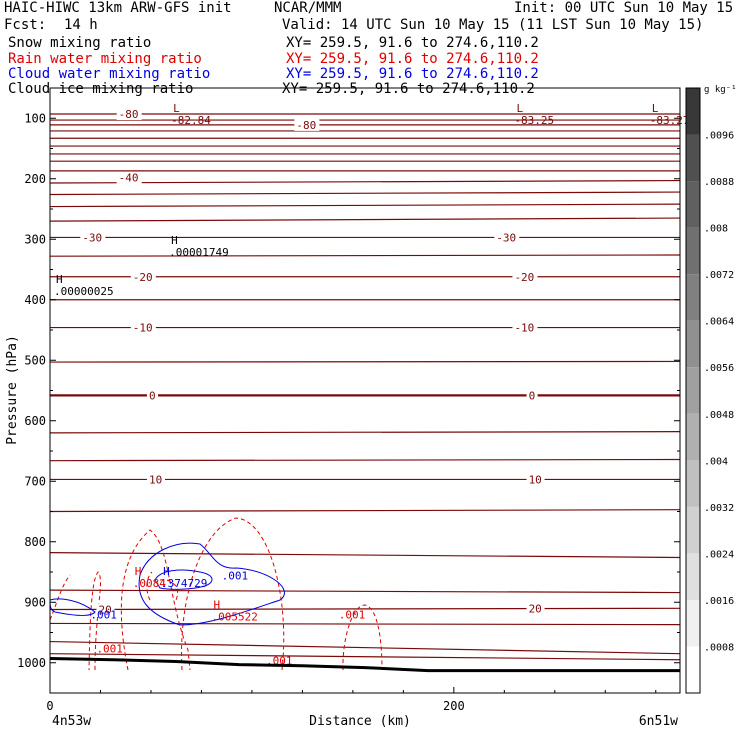 This screenshot has width=740, height=740. What do you see at coordinates (658, 721) in the screenshot?
I see `x-endpoint-right: 6n51w` at bounding box center [658, 721].